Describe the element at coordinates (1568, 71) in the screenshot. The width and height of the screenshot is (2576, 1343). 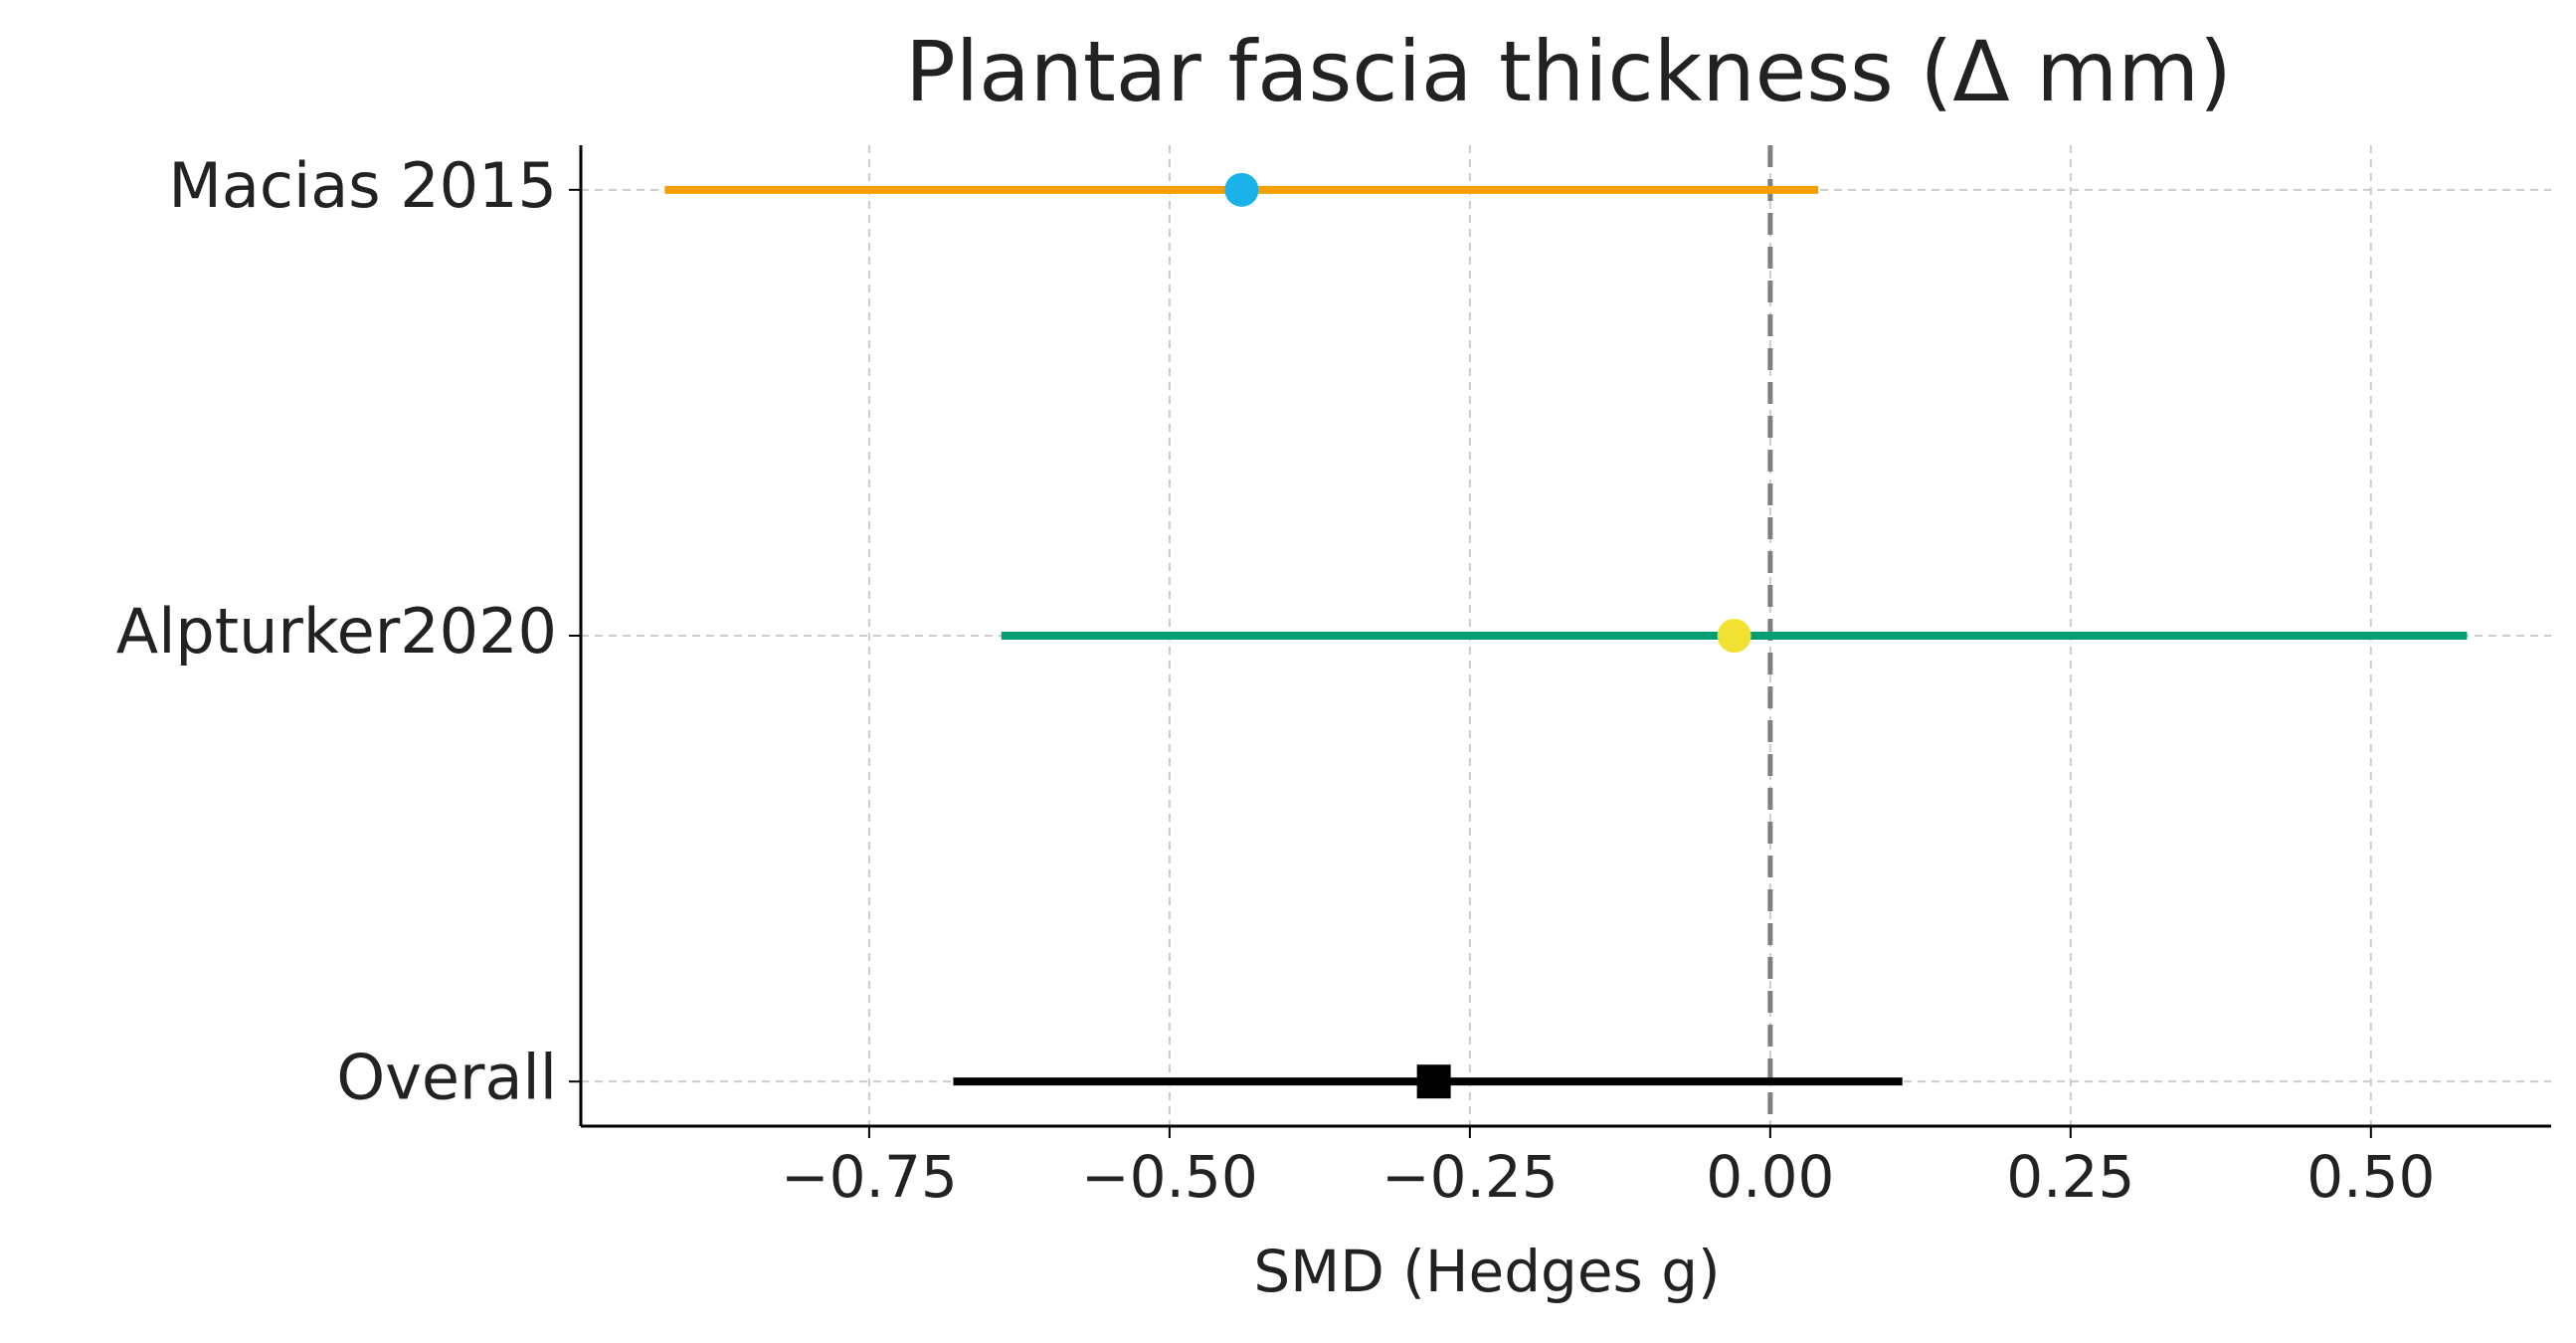
I see `chart-title: Plantar fascia thickness (Δ mm)` at that location.